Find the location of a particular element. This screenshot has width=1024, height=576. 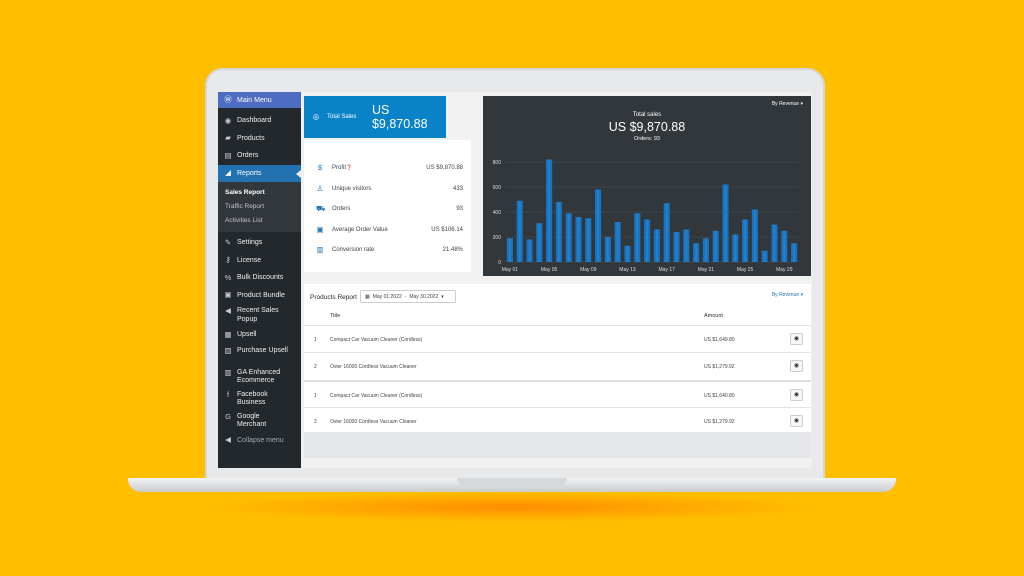

products-icon: ▰ is located at coordinates (228, 138).